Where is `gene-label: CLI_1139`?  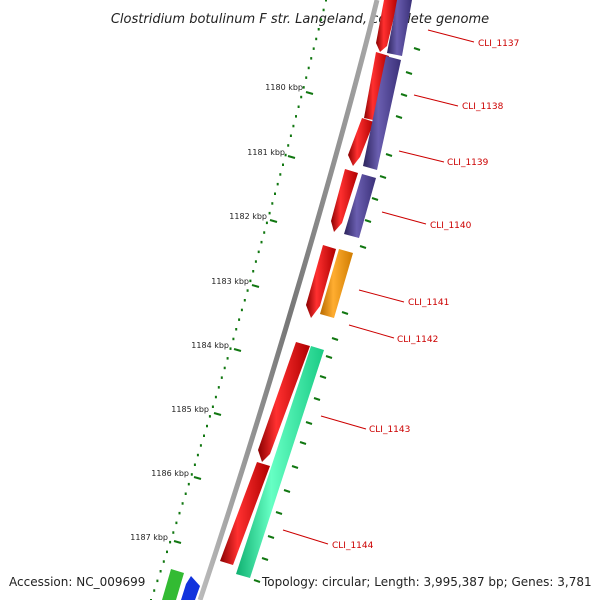 gene-label: CLI_1139 is located at coordinates (468, 163).